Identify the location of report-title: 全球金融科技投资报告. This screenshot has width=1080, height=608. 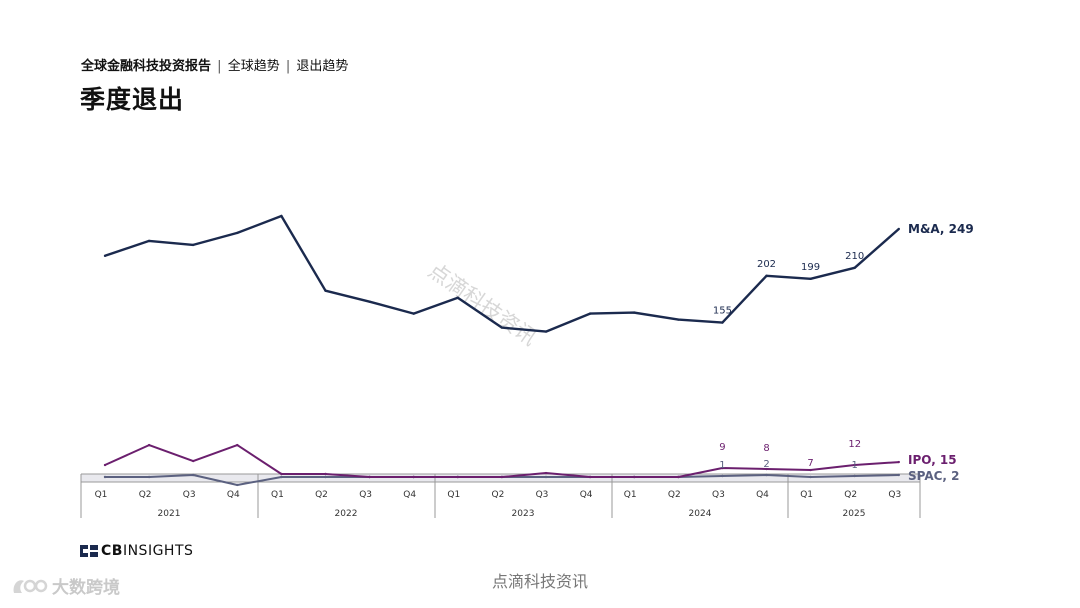
(146, 66).